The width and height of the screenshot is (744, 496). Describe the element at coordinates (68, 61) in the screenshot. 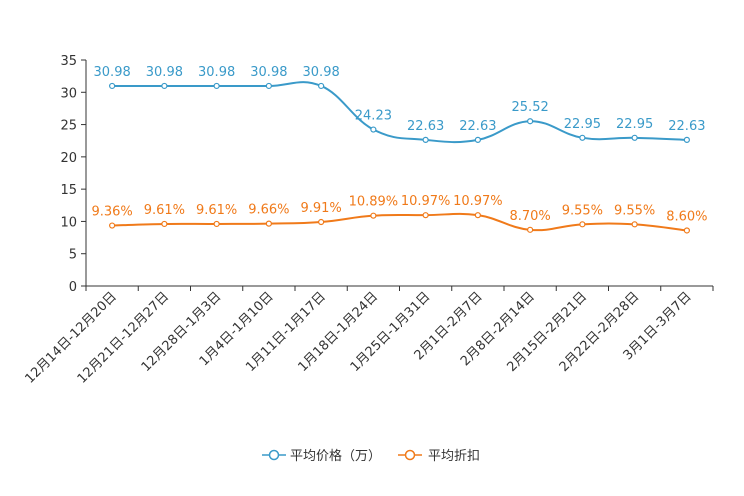

I see `y-tick-label: 35` at that location.